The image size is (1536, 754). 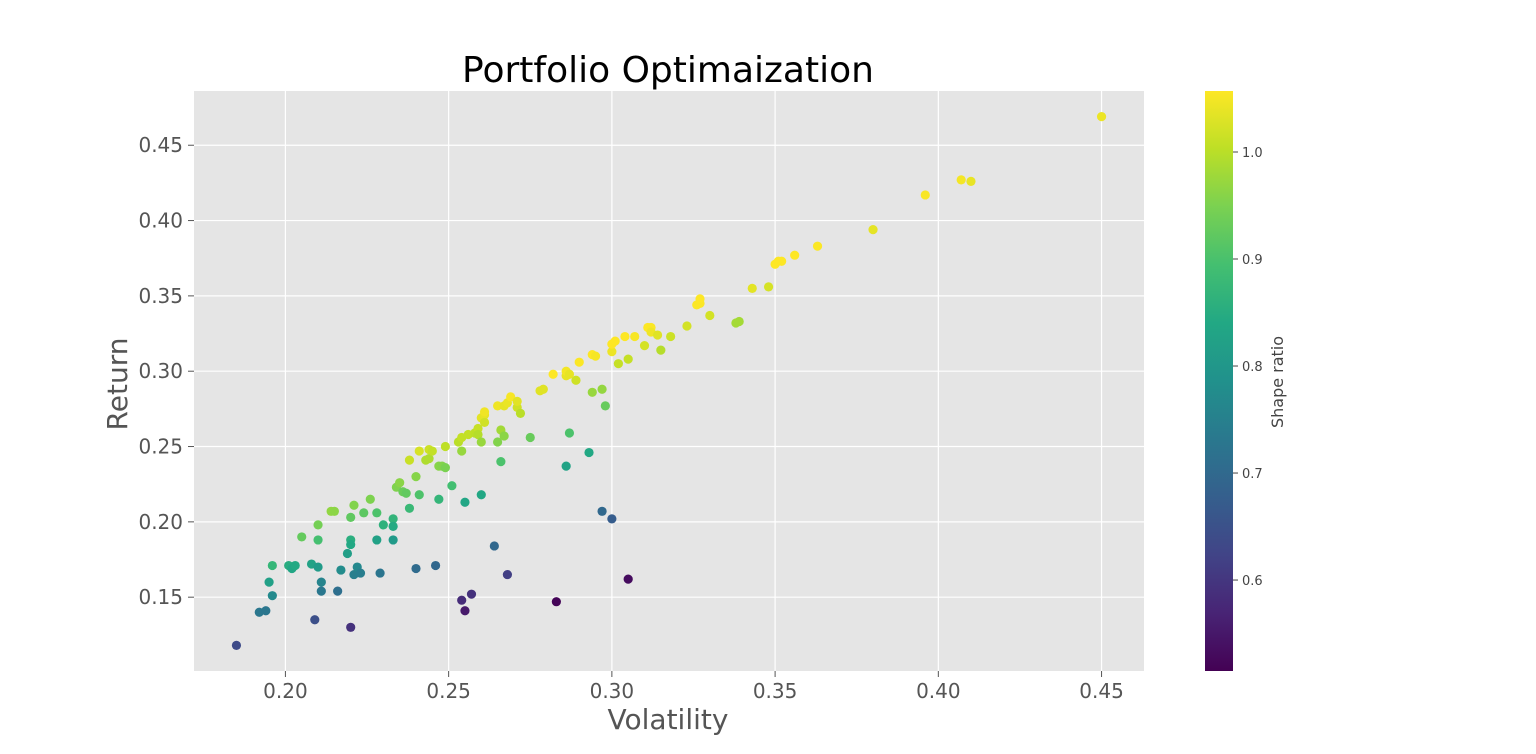 I want to click on y-tick-label: 0.20, so click(x=160, y=522).